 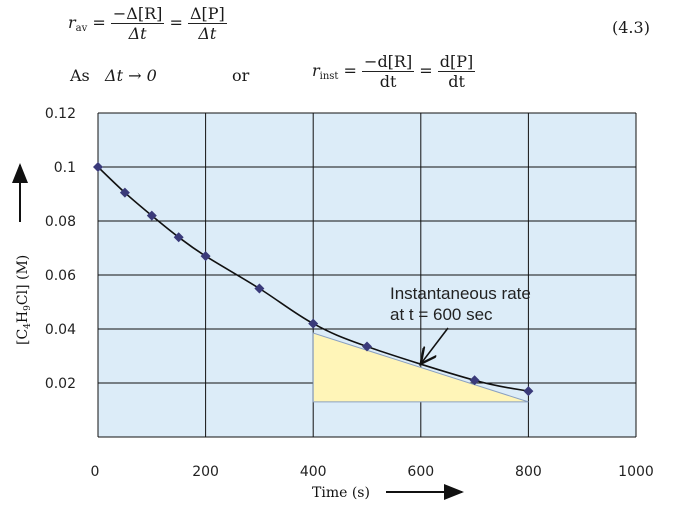 I want to click on or-label: or, so click(x=241, y=75).